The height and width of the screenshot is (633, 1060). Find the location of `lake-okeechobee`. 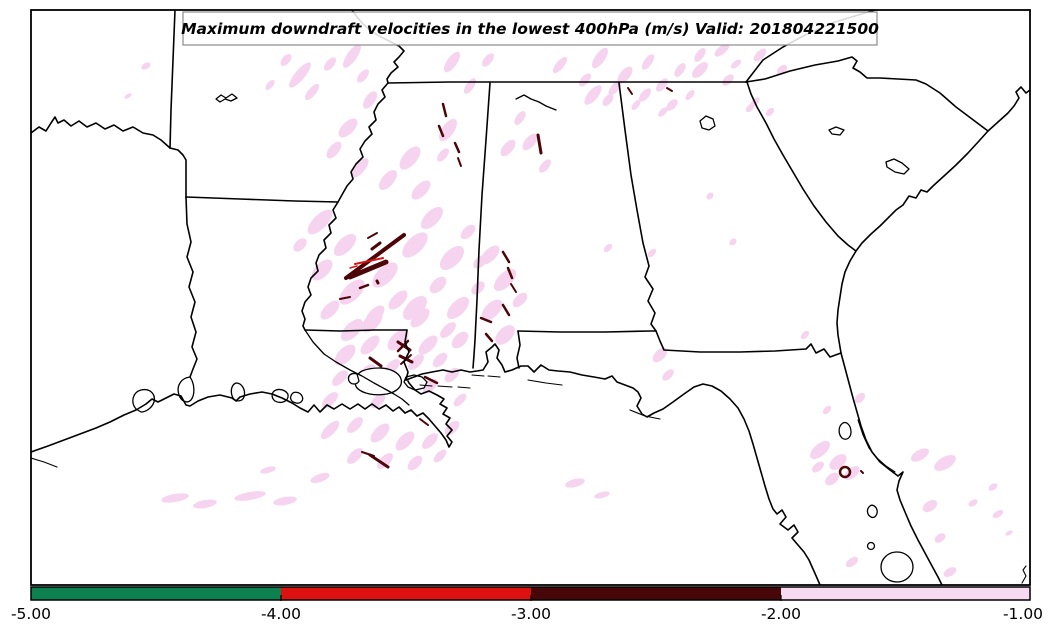

lake-okeechobee is located at coordinates (897, 567).